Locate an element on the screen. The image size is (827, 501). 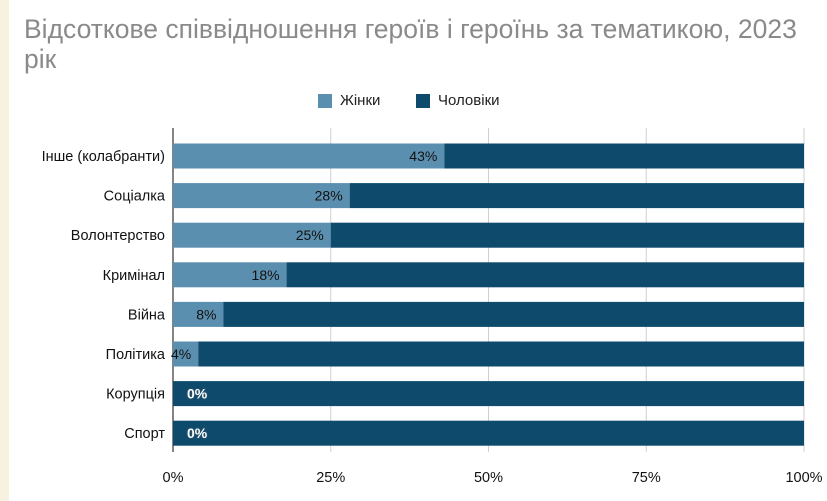
data-label-women: 28% is located at coordinates (329, 196).